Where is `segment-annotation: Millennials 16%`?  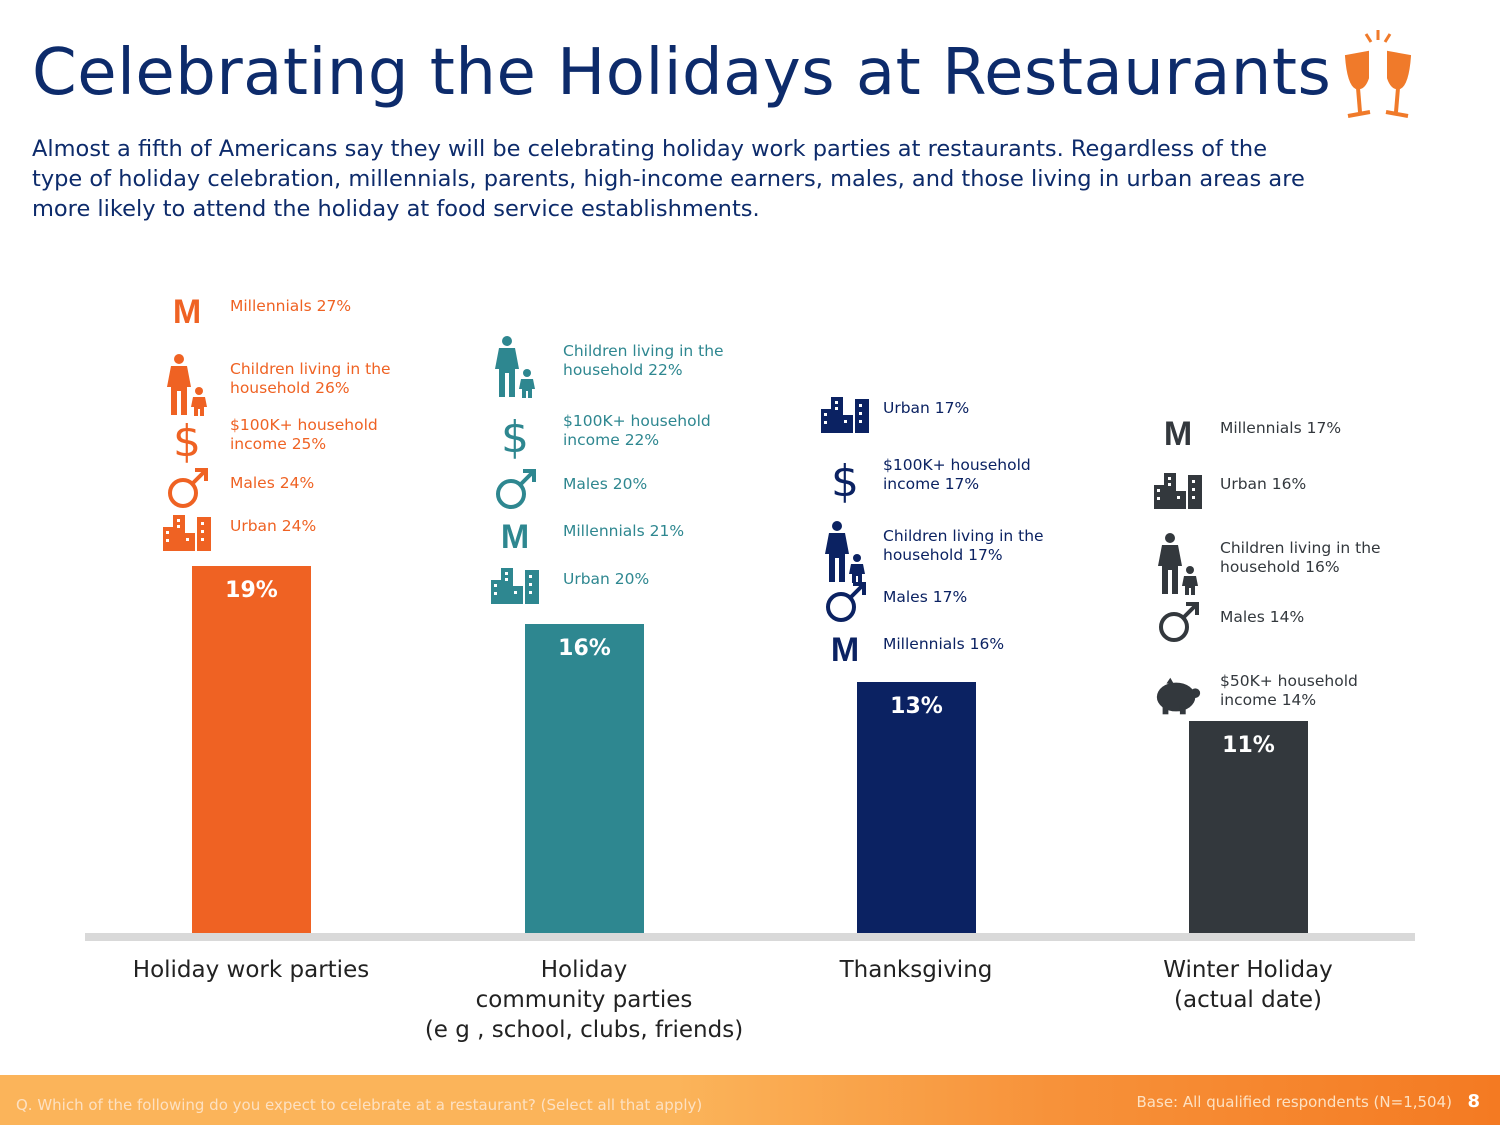 segment-annotation: Millennials 16% is located at coordinates (944, 644).